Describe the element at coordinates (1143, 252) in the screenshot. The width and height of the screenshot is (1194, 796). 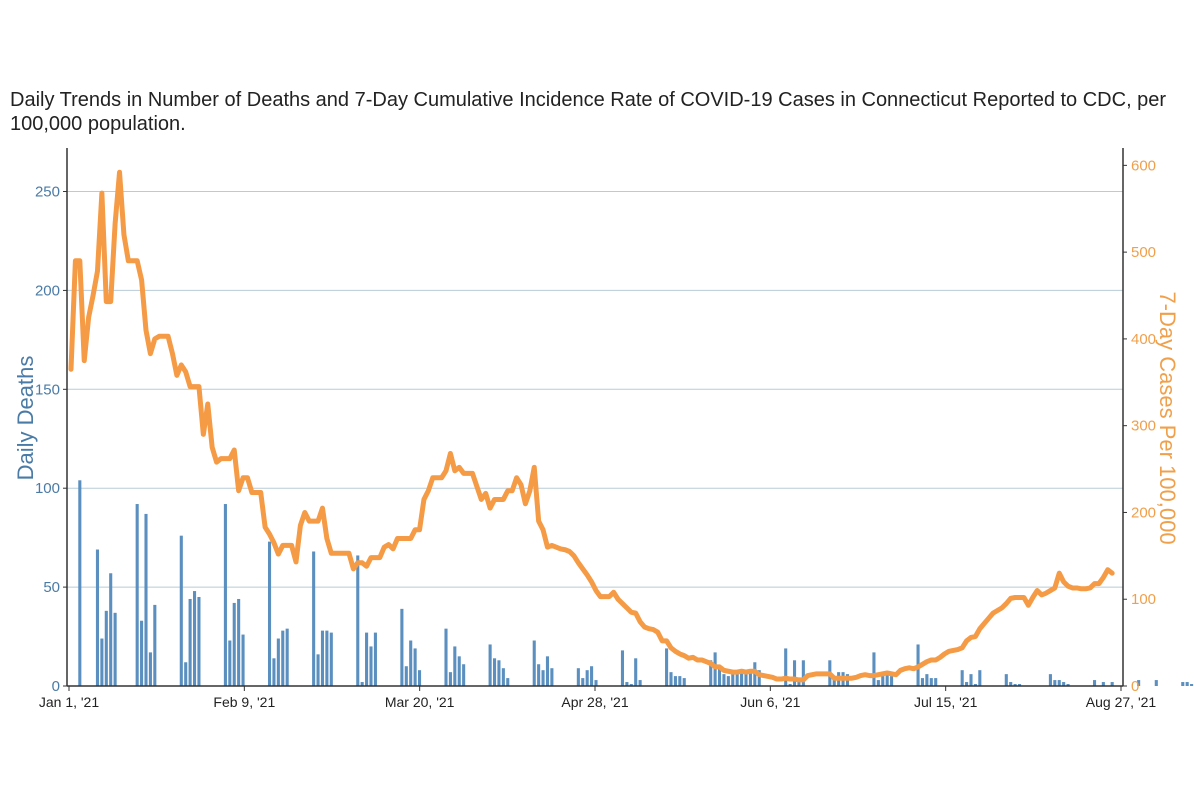
I see `y-right-tick-label: 500` at that location.